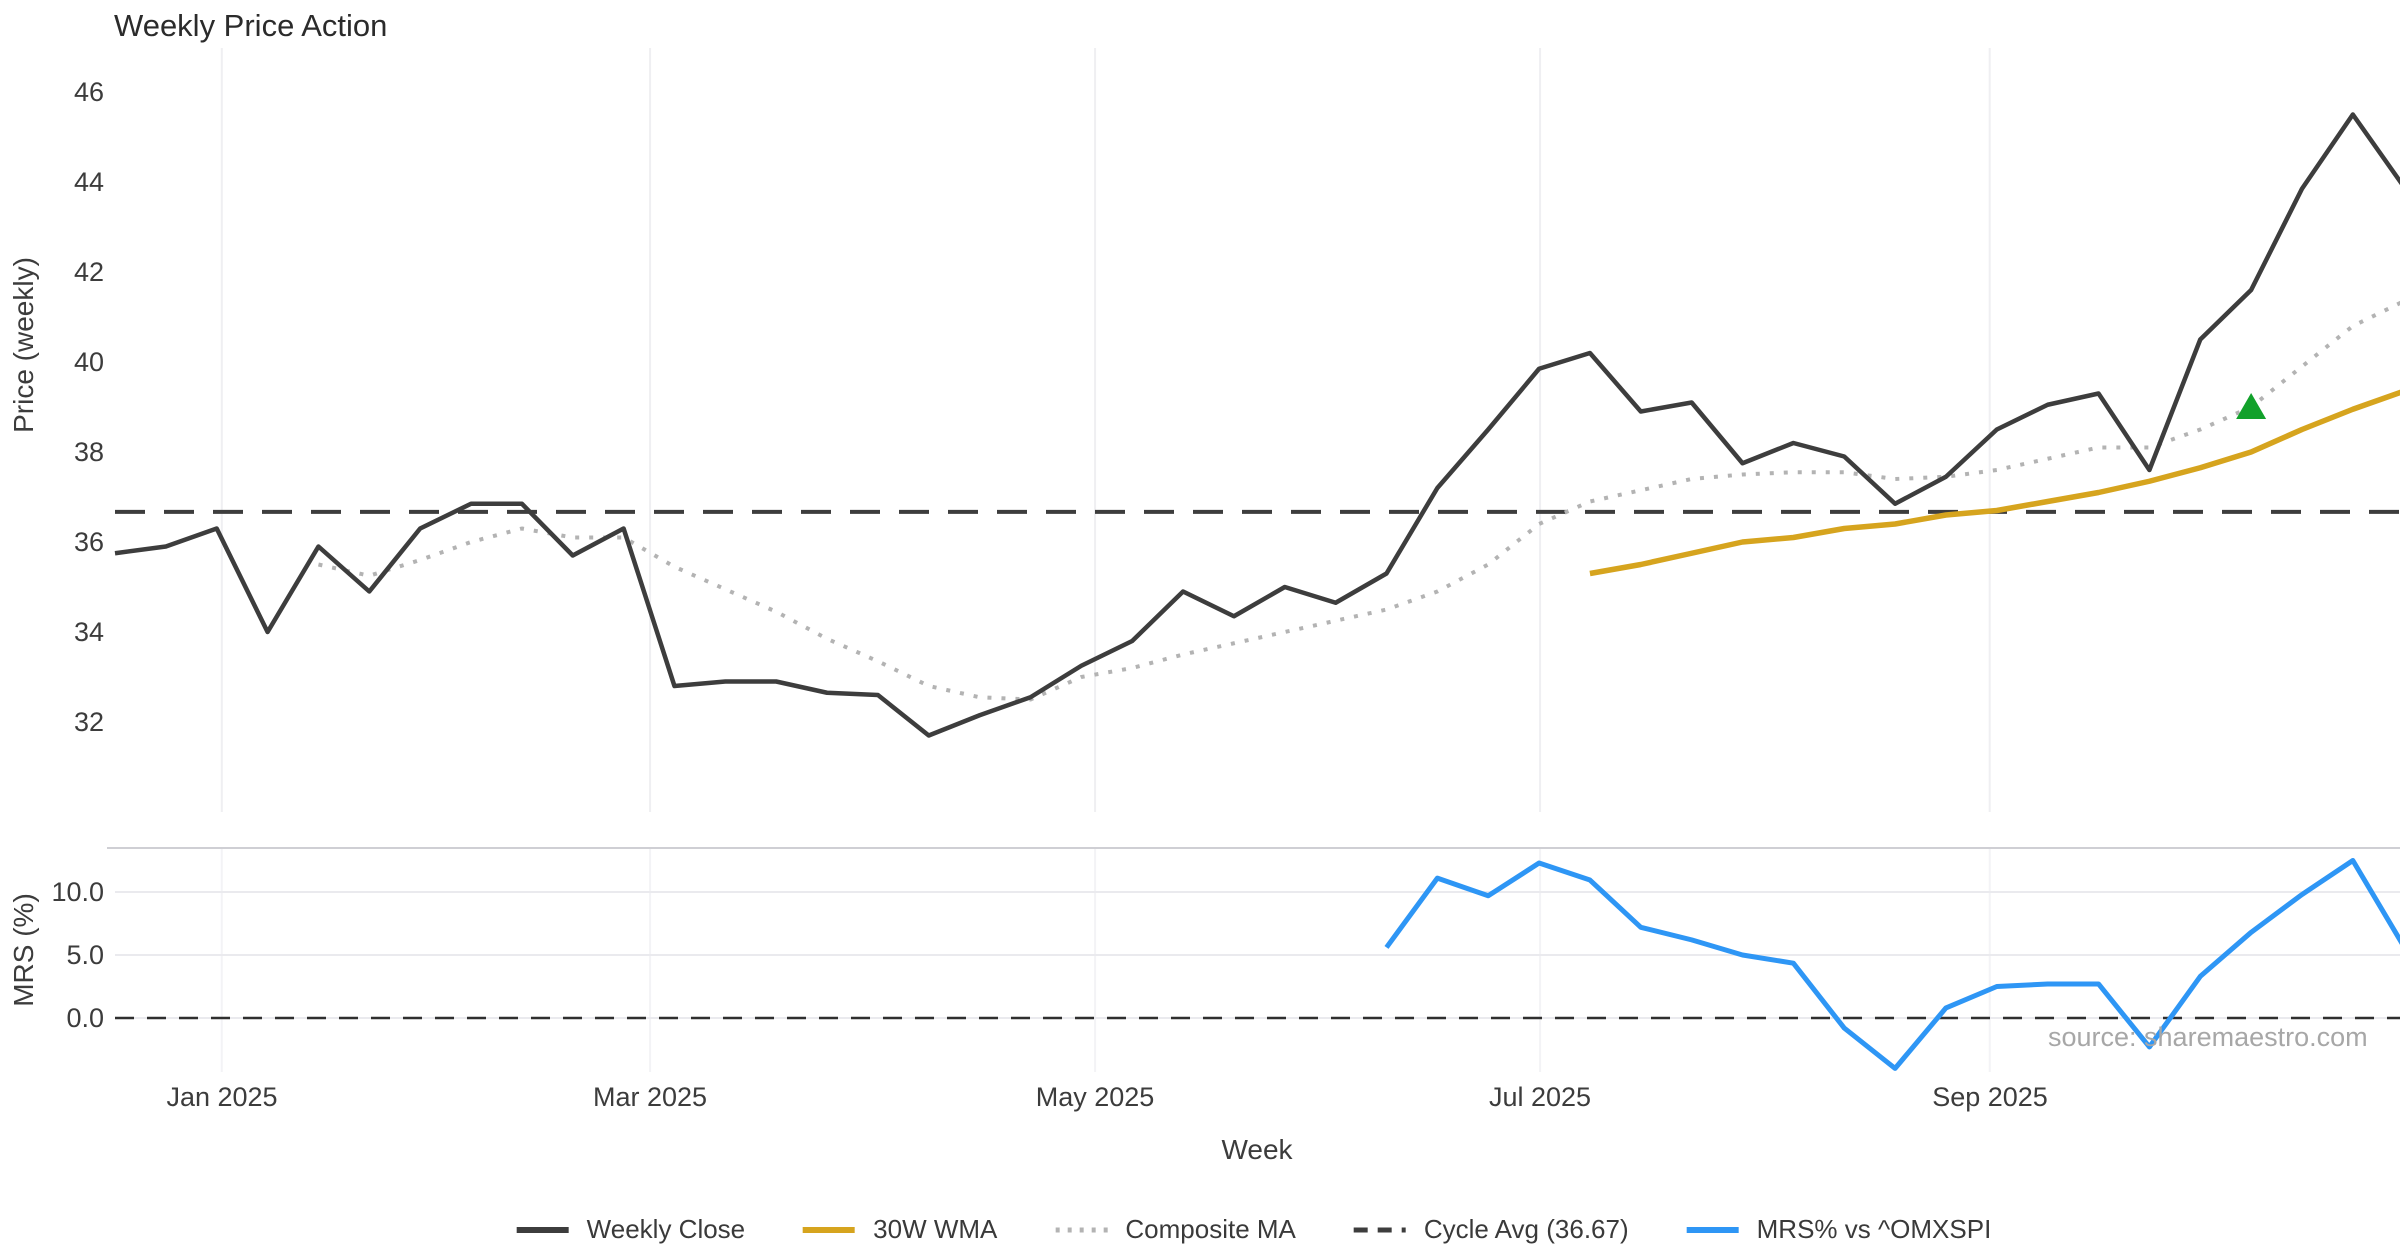 The height and width of the screenshot is (1260, 2400). I want to click on legend-swatch-30w-wma, so click(829, 1230).